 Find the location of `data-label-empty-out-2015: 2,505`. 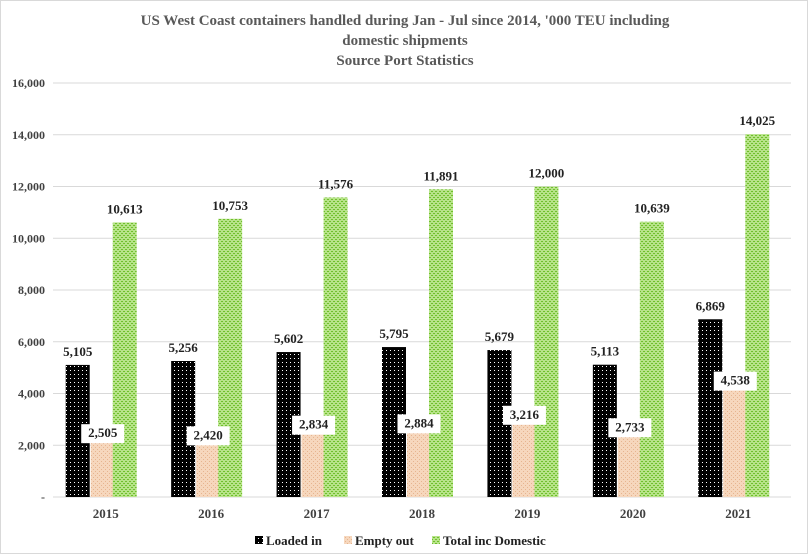

data-label-empty-out-2015: 2,505 is located at coordinates (103, 432).